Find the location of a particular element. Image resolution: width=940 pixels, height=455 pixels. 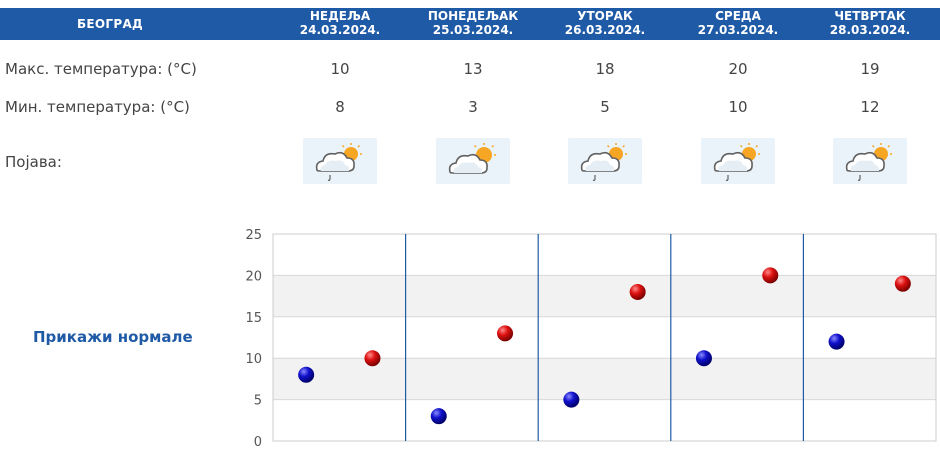

day-date: 24.03.2024. is located at coordinates (340, 30).